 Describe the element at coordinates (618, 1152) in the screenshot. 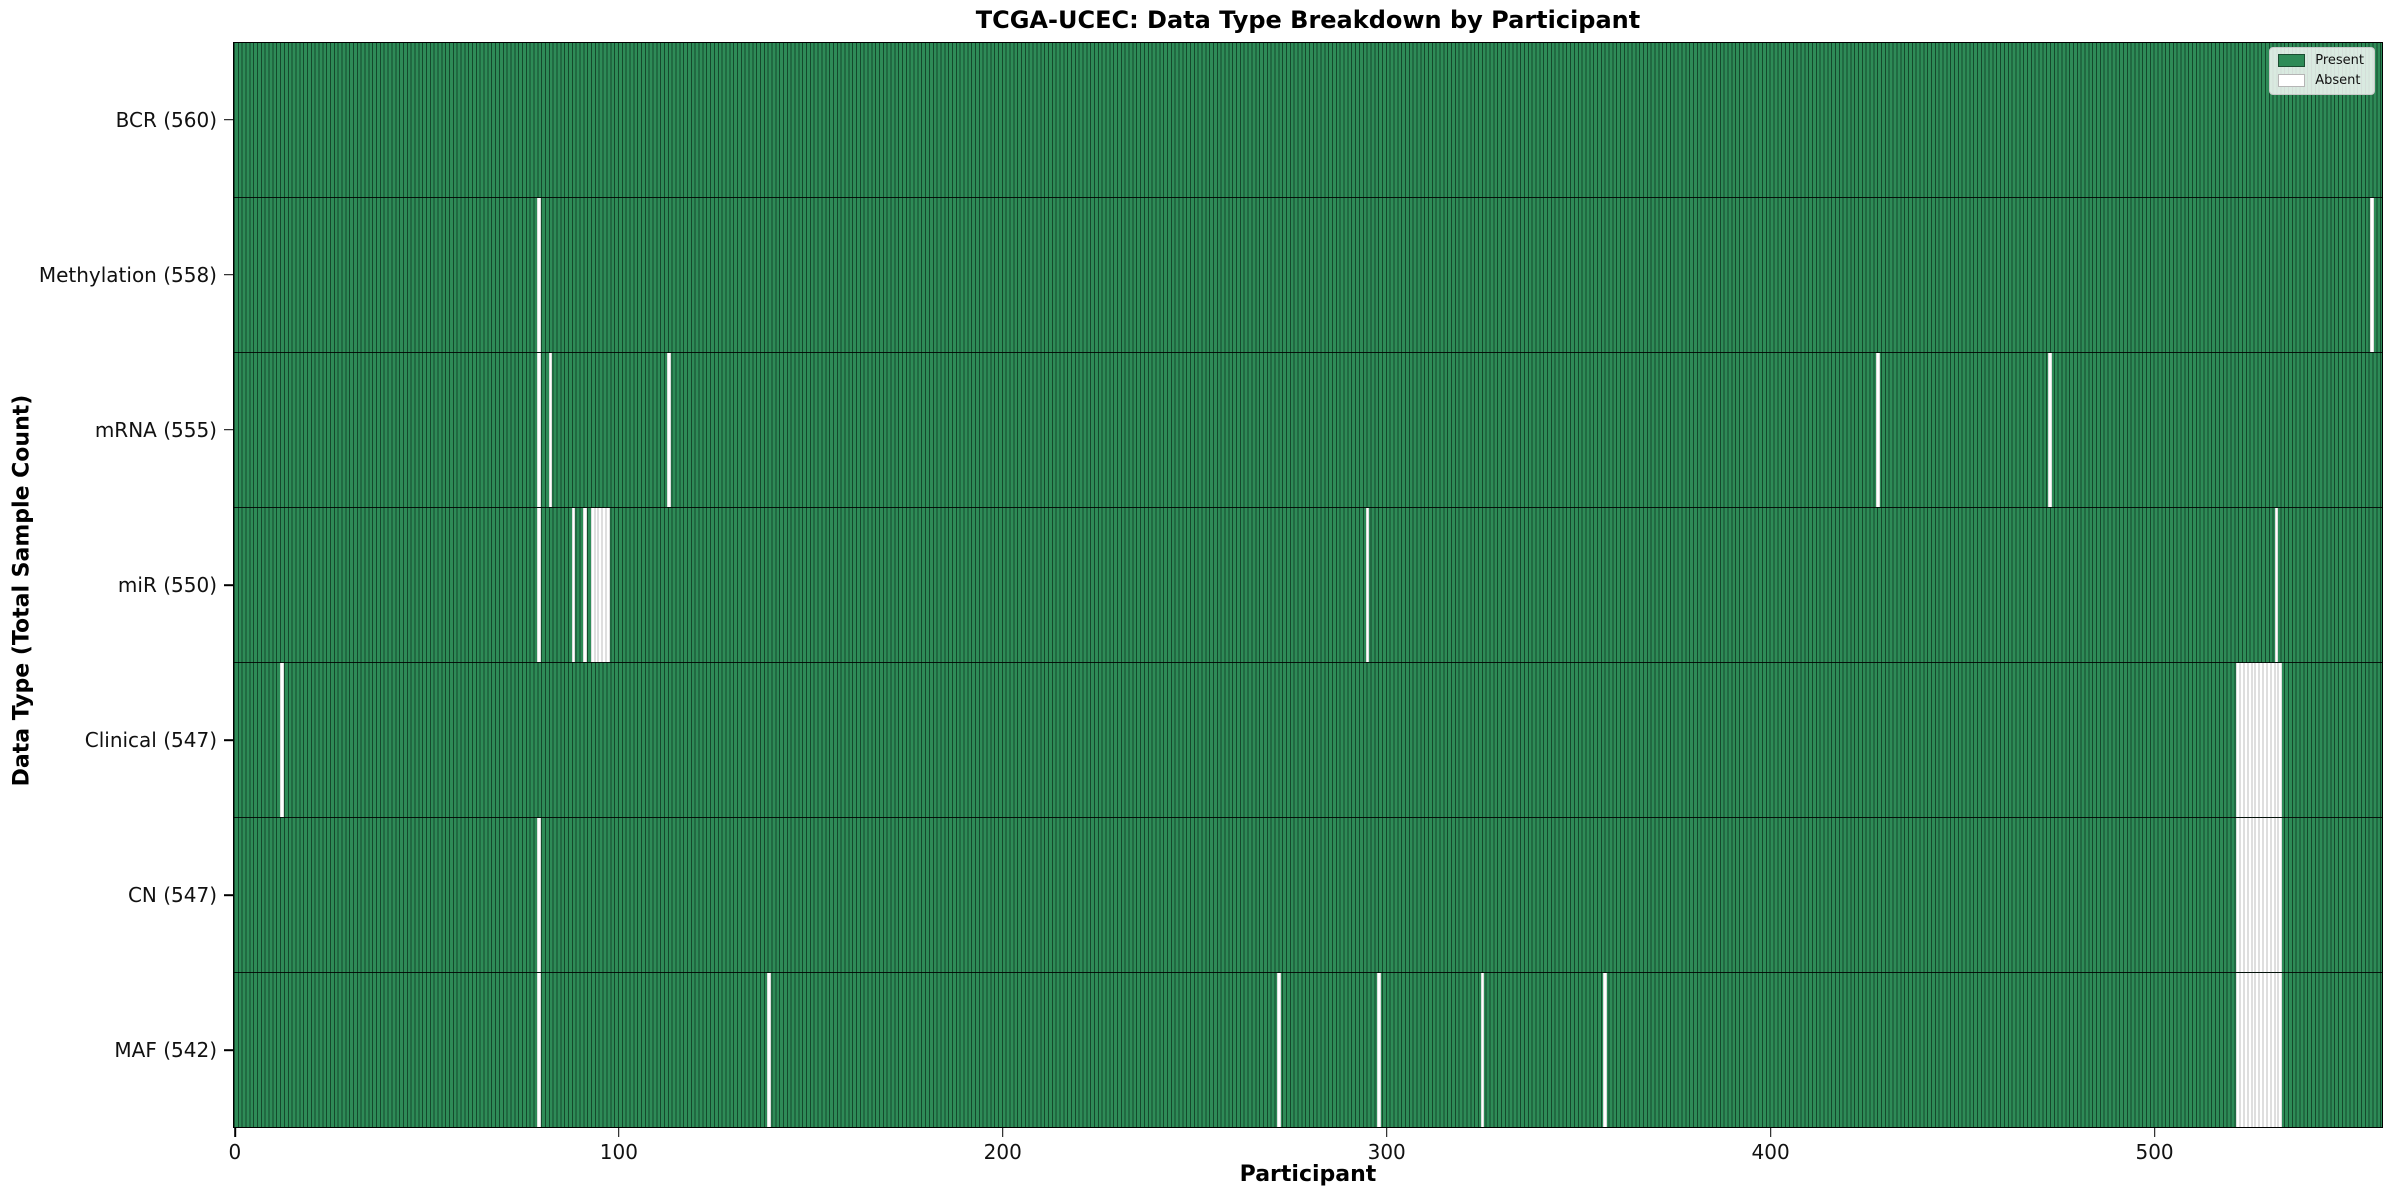

I see `x-tick-label-100: 100` at that location.